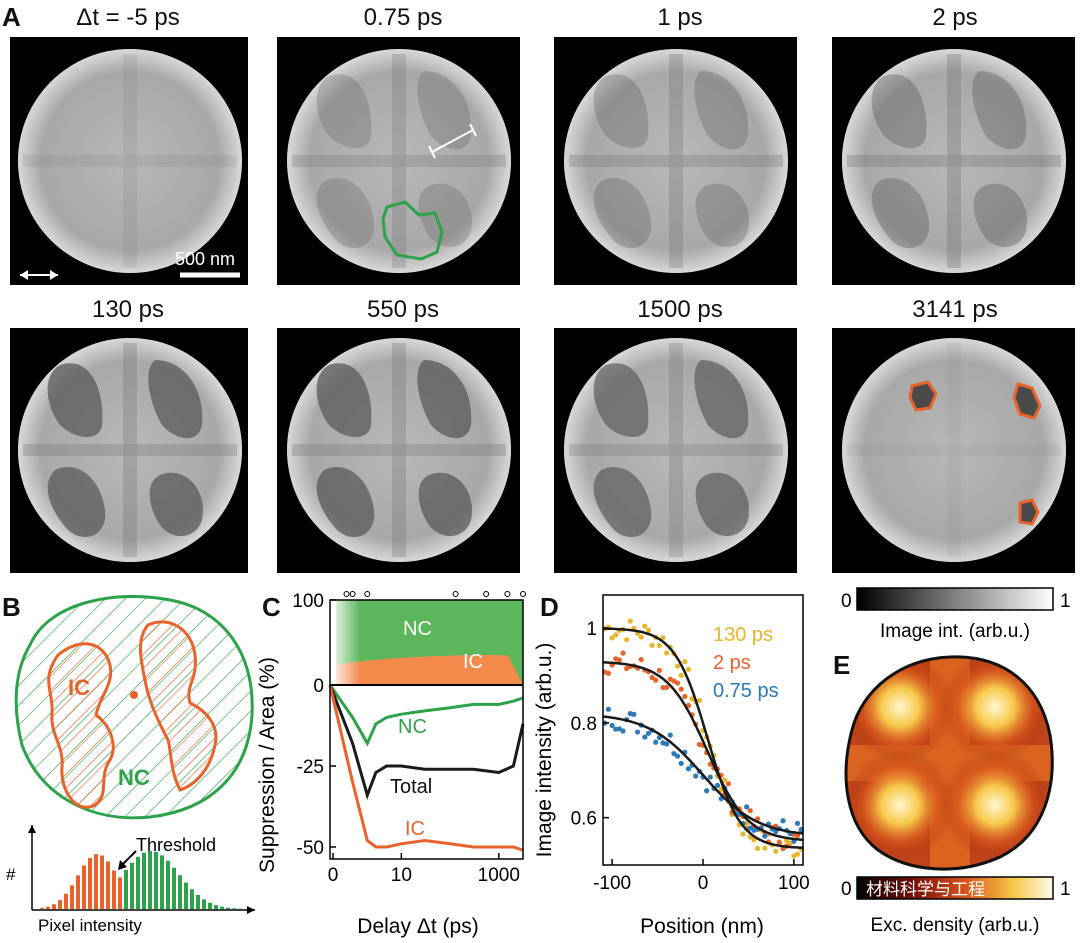  I want to click on frame-title: 3141 ps, so click(955, 309).